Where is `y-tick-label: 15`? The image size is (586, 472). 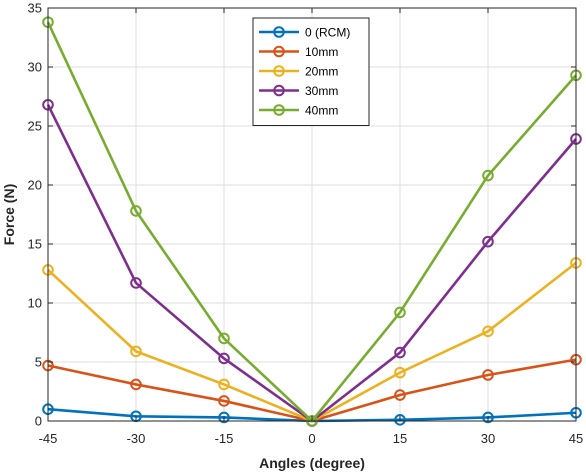 y-tick-label: 15 is located at coordinates (35, 244).